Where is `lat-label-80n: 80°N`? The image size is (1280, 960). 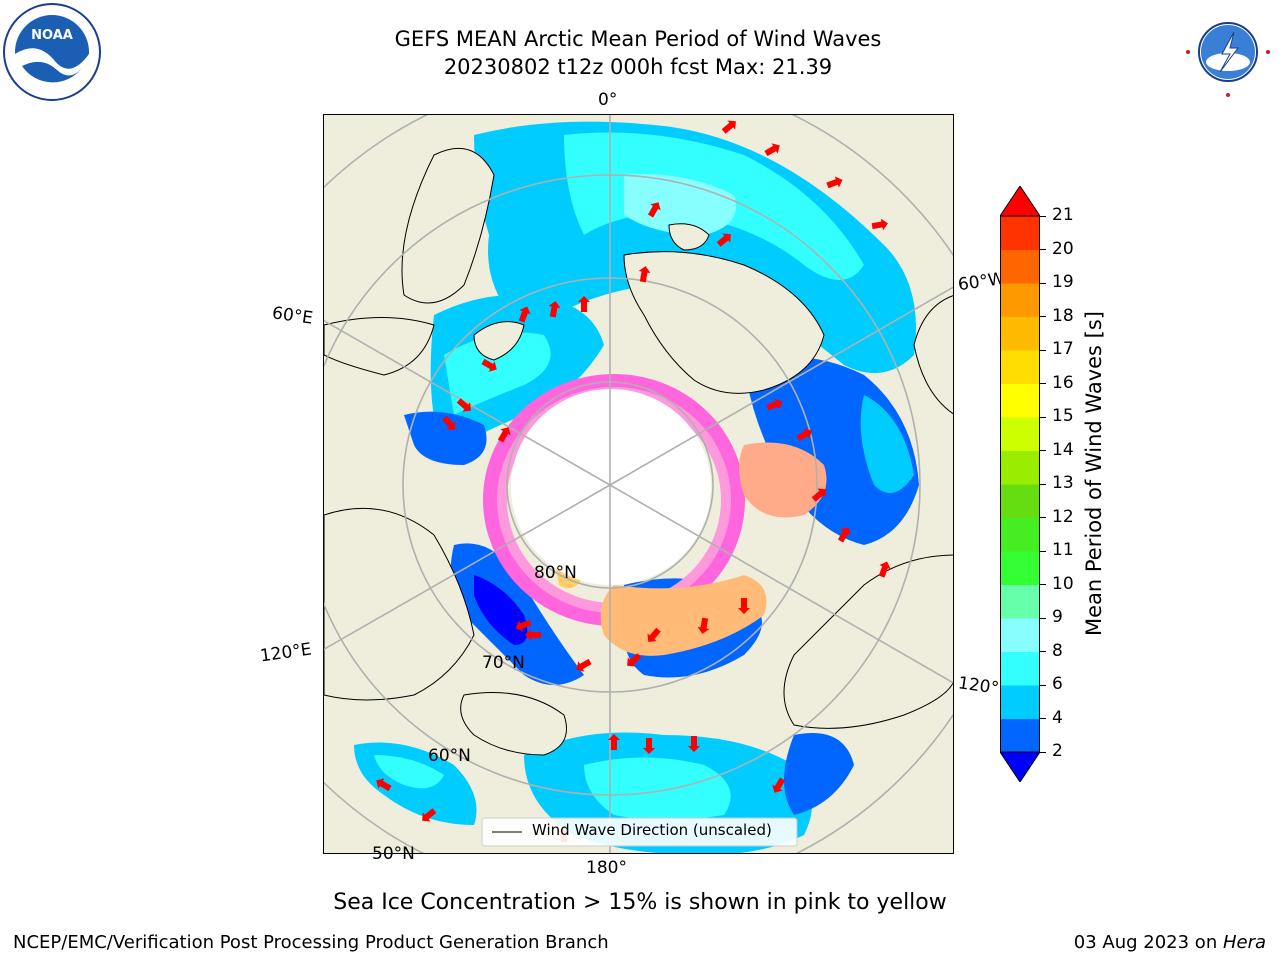
lat-label-80n: 80°N is located at coordinates (555, 573).